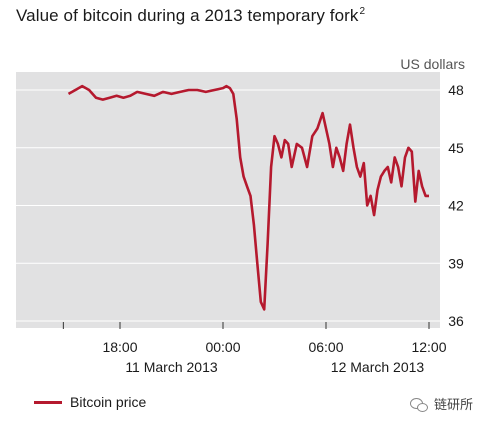 Image resolution: width=485 pixels, height=423 pixels. I want to click on y-tick-label: 39, so click(456, 263).